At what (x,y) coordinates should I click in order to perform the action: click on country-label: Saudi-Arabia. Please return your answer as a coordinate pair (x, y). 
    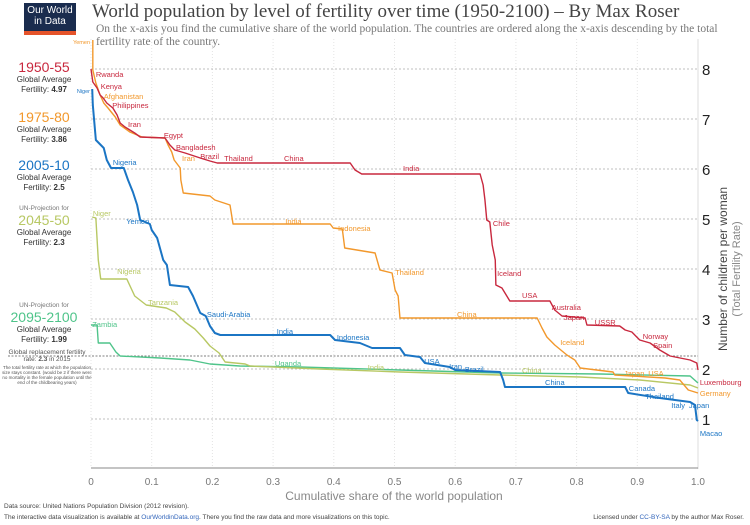
    Looking at the image, I should click on (229, 314).